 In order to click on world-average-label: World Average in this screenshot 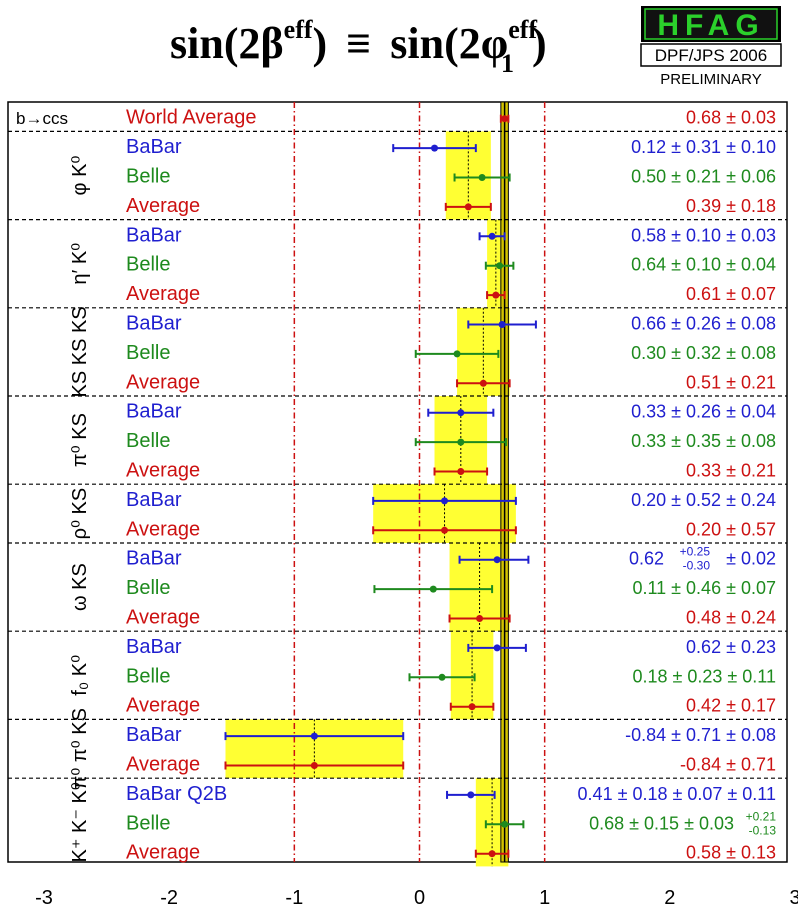, I will do `click(191, 118)`.